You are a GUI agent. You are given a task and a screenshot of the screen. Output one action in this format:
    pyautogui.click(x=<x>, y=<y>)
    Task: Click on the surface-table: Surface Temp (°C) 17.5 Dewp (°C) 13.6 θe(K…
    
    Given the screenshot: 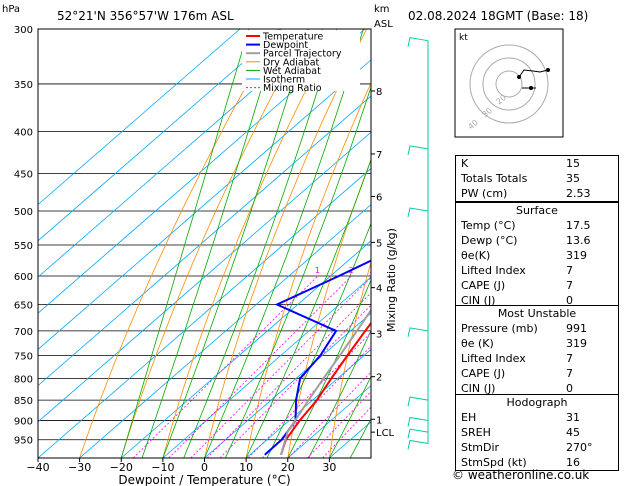 What is the action you would take?
    pyautogui.click(x=537, y=255)
    